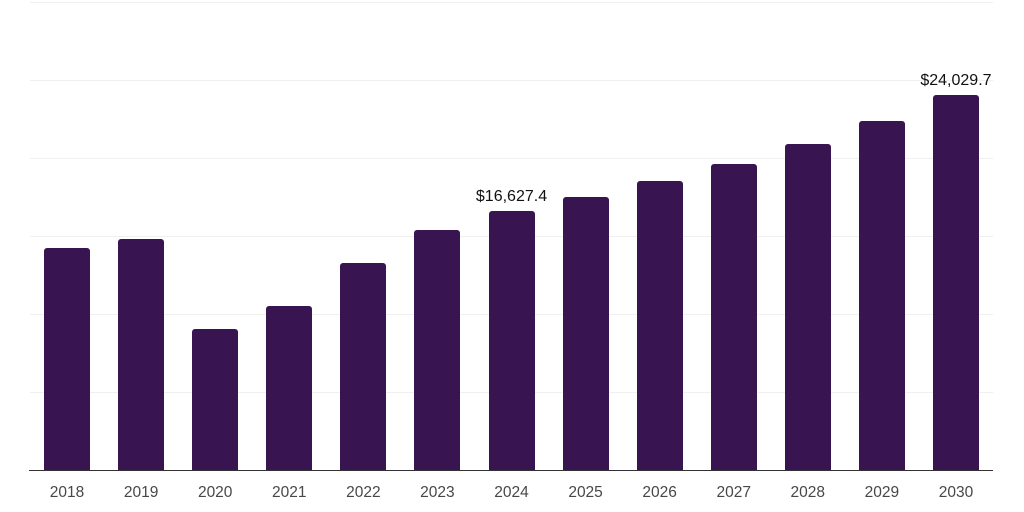  Describe the element at coordinates (585, 333) in the screenshot. I see `bar-2025` at that location.